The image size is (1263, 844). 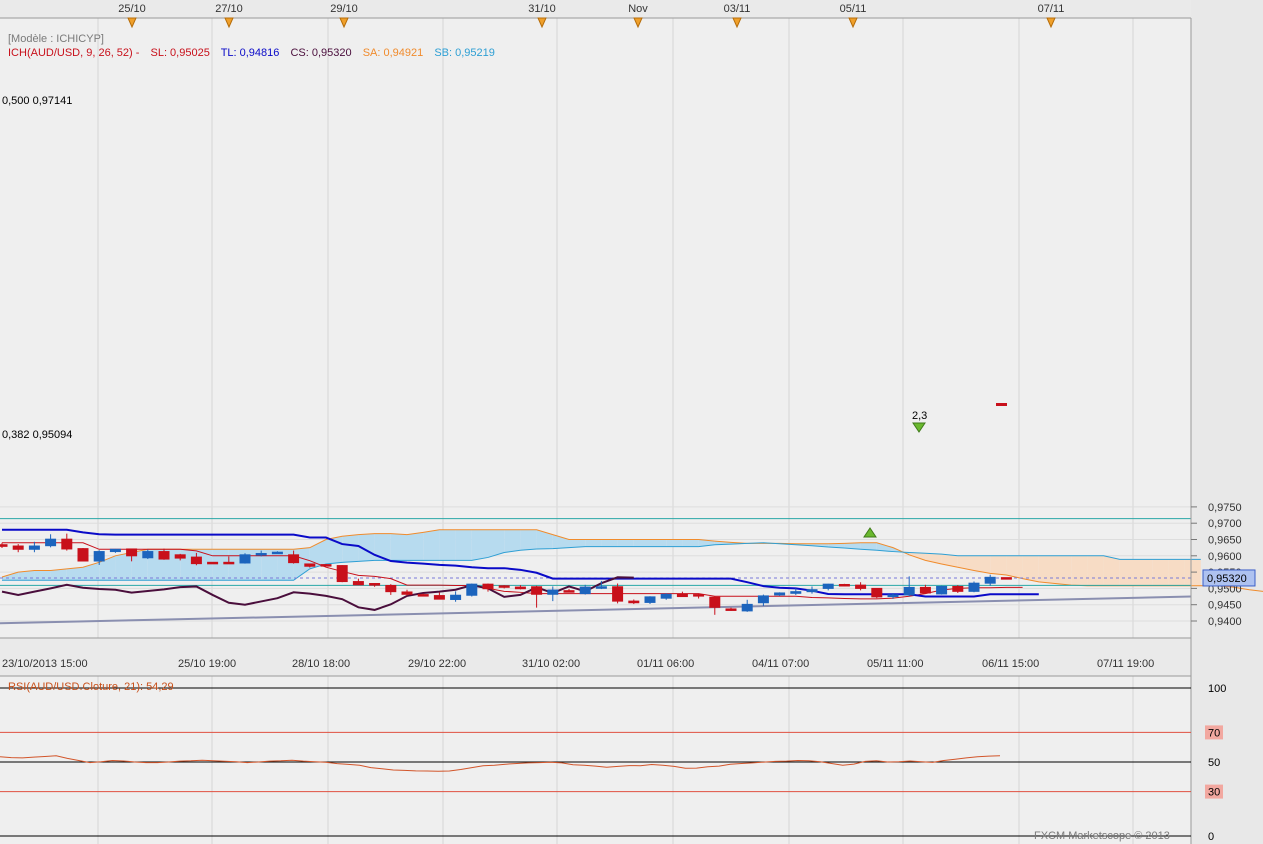 What do you see at coordinates (1225, 606) in the screenshot?
I see `ytick-label: 0,9450` at bounding box center [1225, 606].